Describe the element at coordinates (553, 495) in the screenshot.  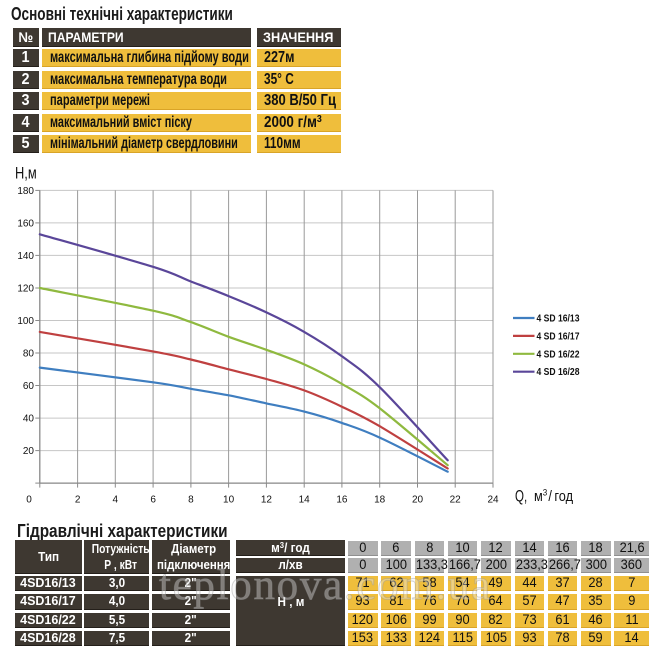
I see `svg-text: м3 / год` at that location.